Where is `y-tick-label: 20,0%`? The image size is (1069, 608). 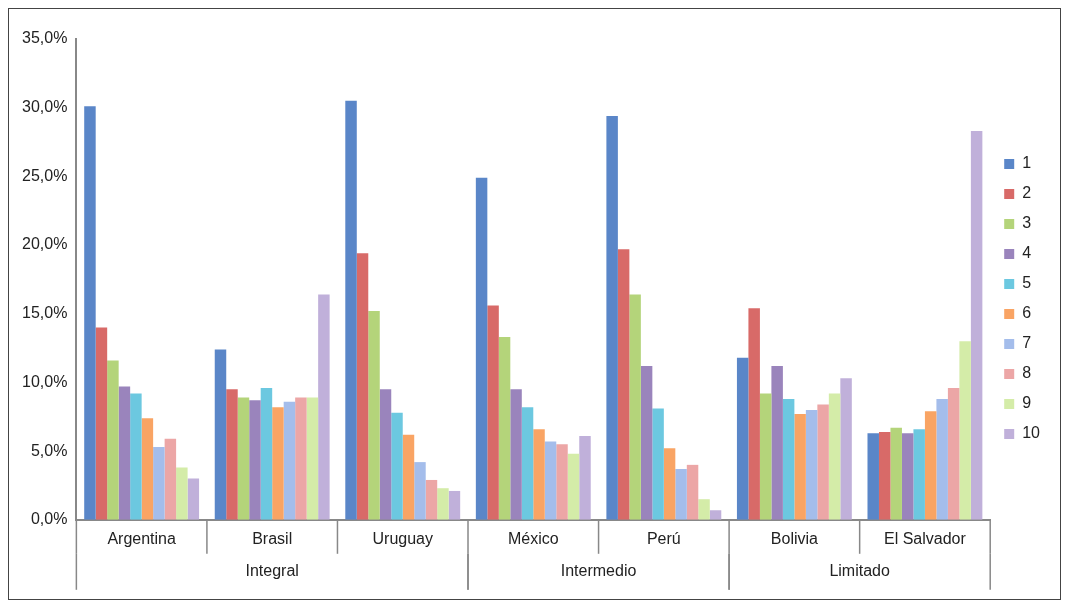
y-tick-label: 20,0% is located at coordinates (44, 244).